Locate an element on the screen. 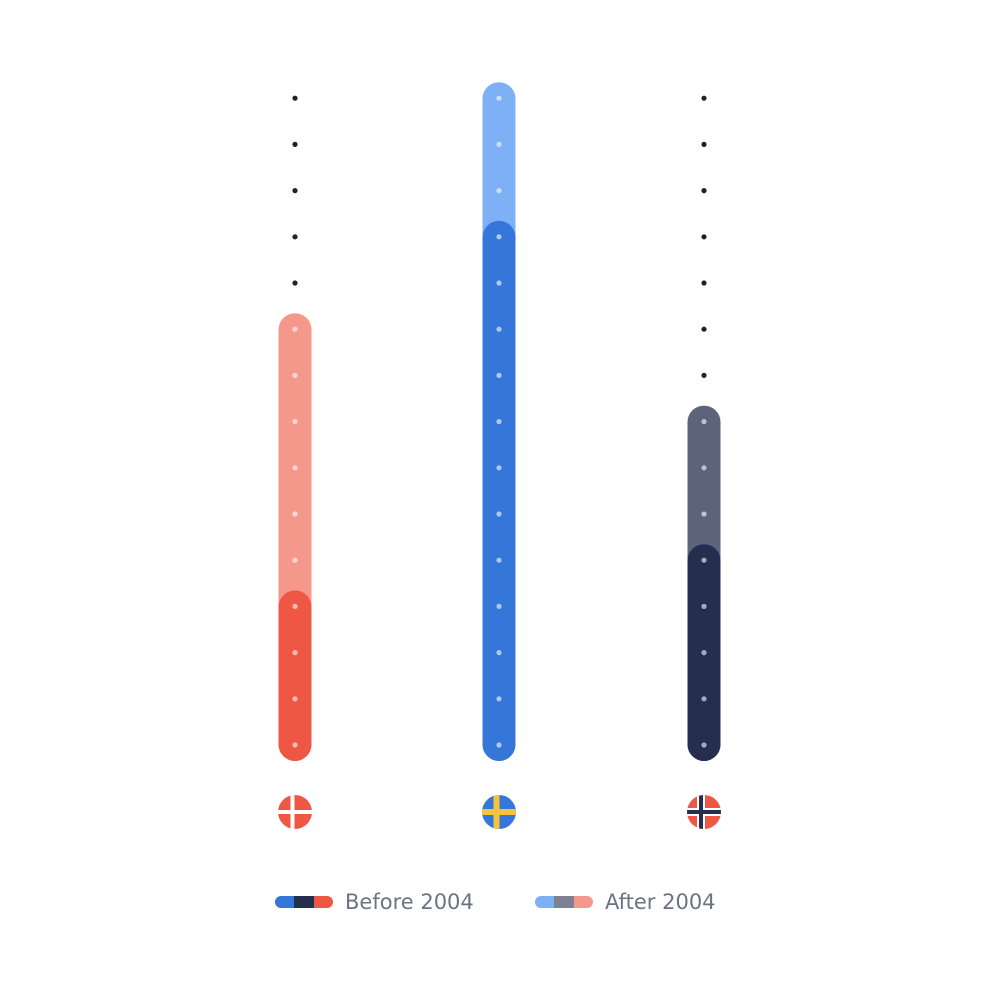 Image resolution: width=1000 pixels, height=1000 pixels. denmark-flag-icon is located at coordinates (295, 812).